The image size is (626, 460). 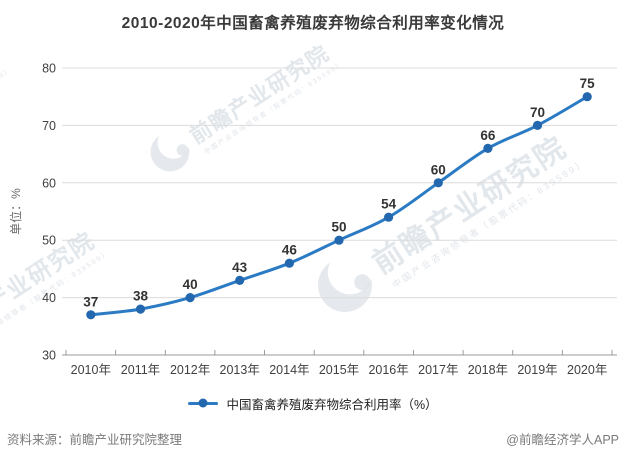 I want to click on data-label: 50, so click(x=338, y=227).